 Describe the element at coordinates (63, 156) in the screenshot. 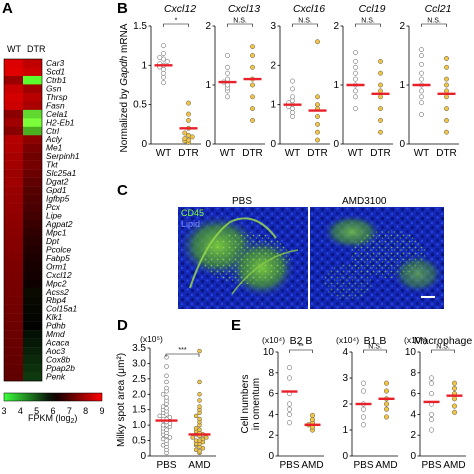

I see `heatmap-gene-label: Serpinh1` at that location.